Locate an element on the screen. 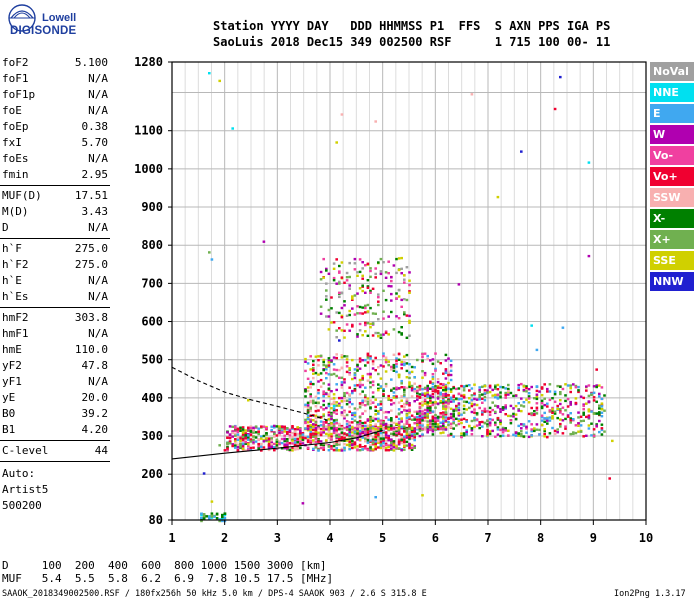 The image size is (700, 600). param-separator is located at coordinates (55, 440).